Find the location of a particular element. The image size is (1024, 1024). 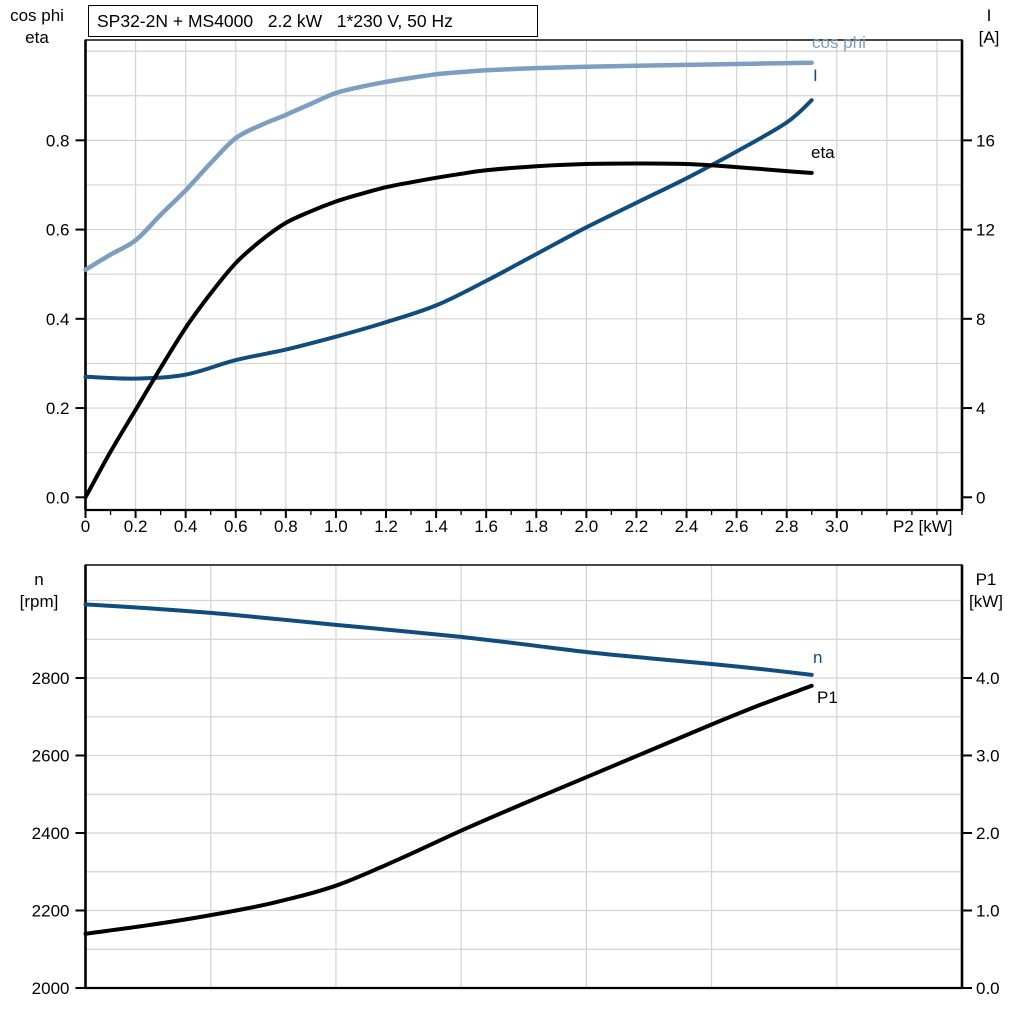

y-left-tick-label: 2600 is located at coordinates (51, 756).